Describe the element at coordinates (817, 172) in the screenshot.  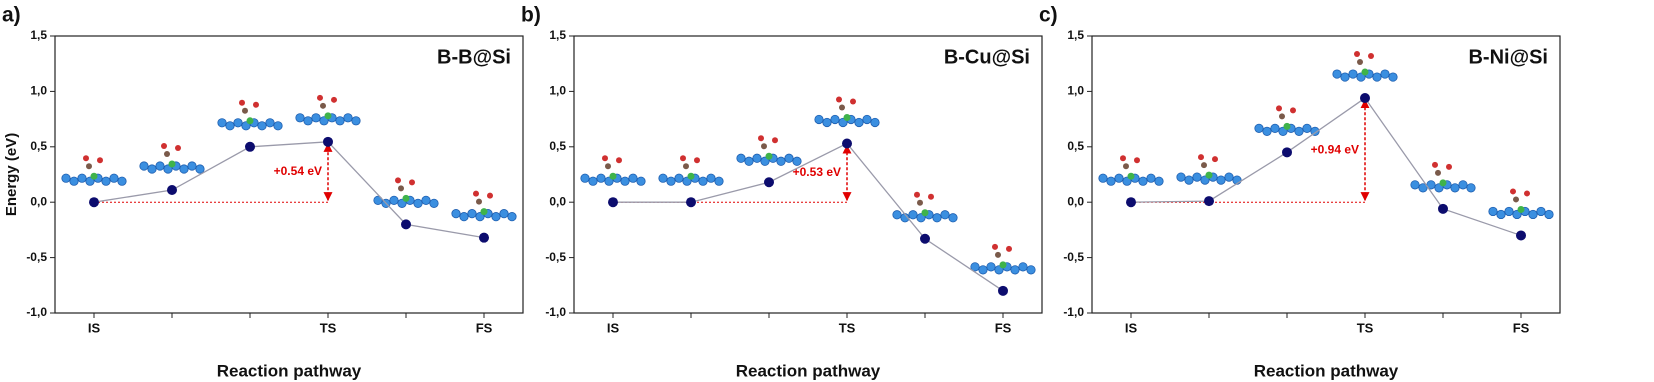
I see `barrier-label: +0.53 eV` at that location.